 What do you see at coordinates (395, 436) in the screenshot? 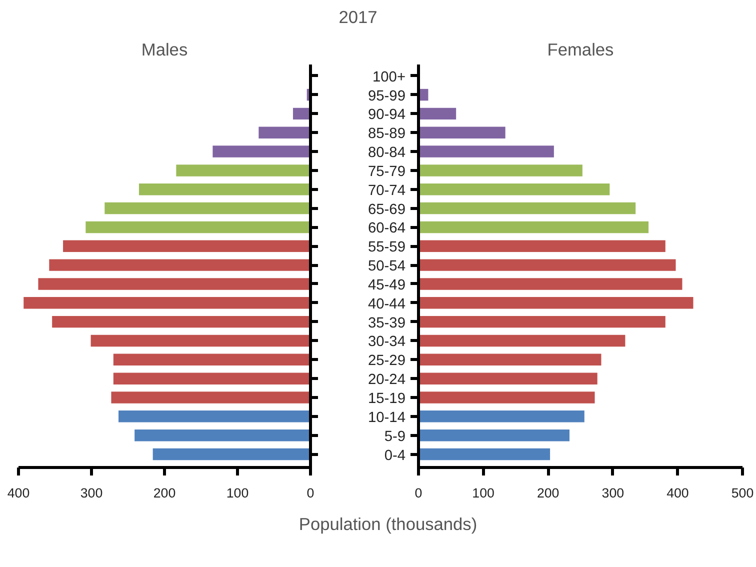
I see `y-tick-label: 5-9` at bounding box center [395, 436].